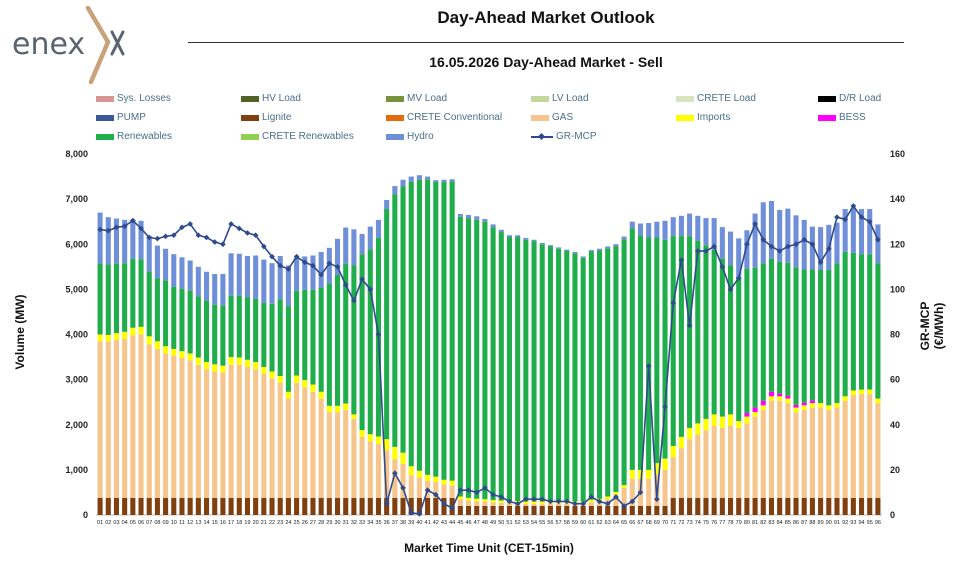  Describe the element at coordinates (250, 117) in the screenshot. I see `legend-swatch` at that location.